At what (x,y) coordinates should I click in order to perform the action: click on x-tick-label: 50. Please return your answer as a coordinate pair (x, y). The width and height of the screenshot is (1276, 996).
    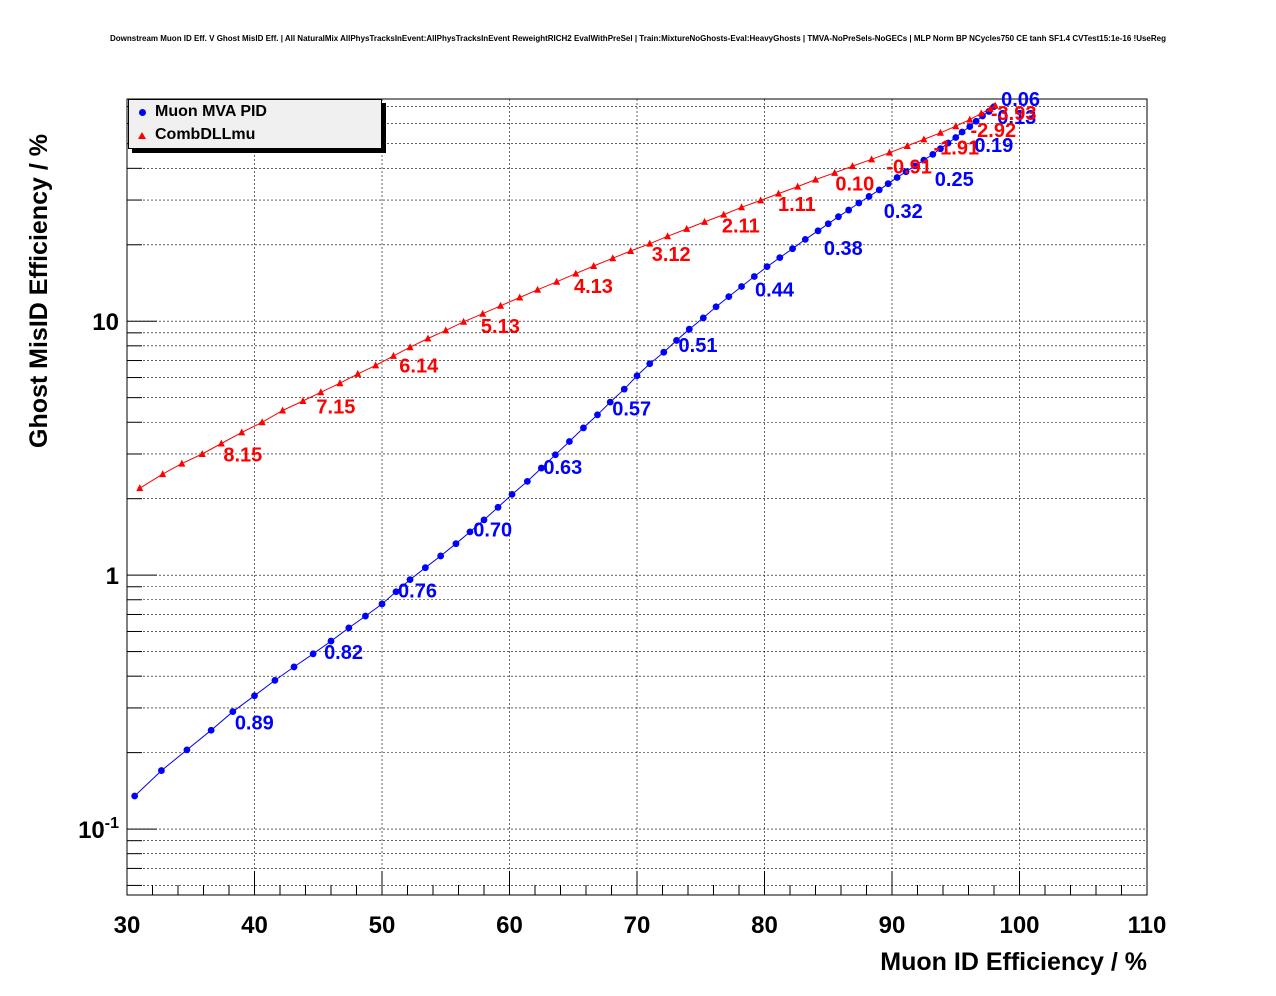
    Looking at the image, I should click on (382, 925).